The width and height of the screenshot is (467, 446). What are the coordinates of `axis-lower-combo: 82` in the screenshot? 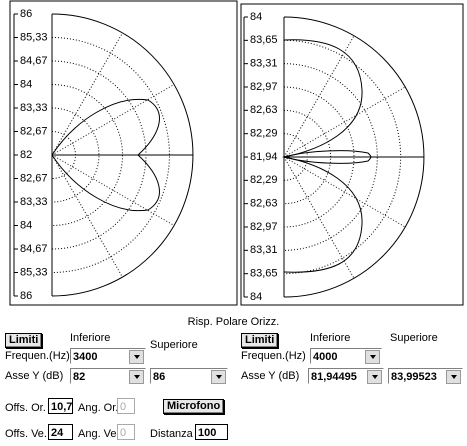 It's located at (108, 376).